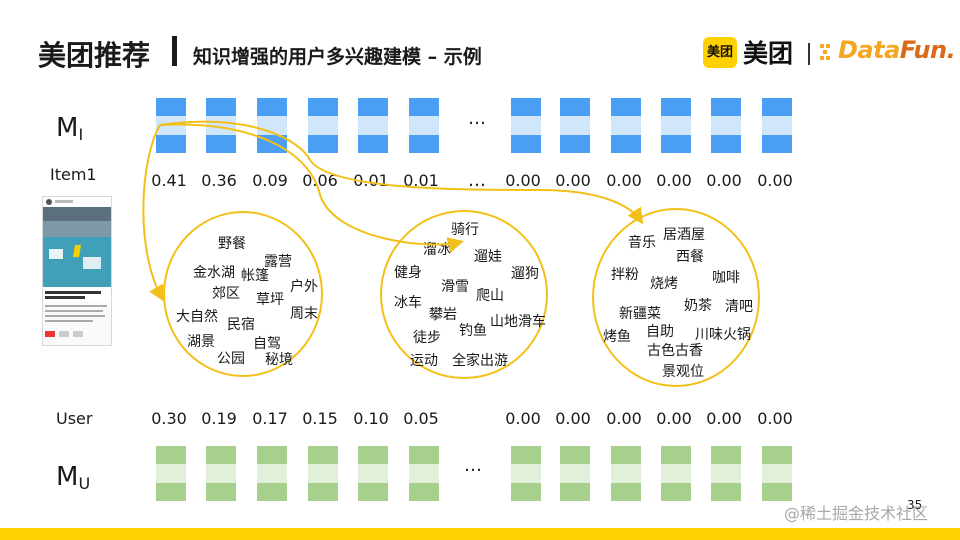 The width and height of the screenshot is (960, 540). What do you see at coordinates (775, 180) in the screenshot?
I see `item-weight-12: 0.00` at bounding box center [775, 180].